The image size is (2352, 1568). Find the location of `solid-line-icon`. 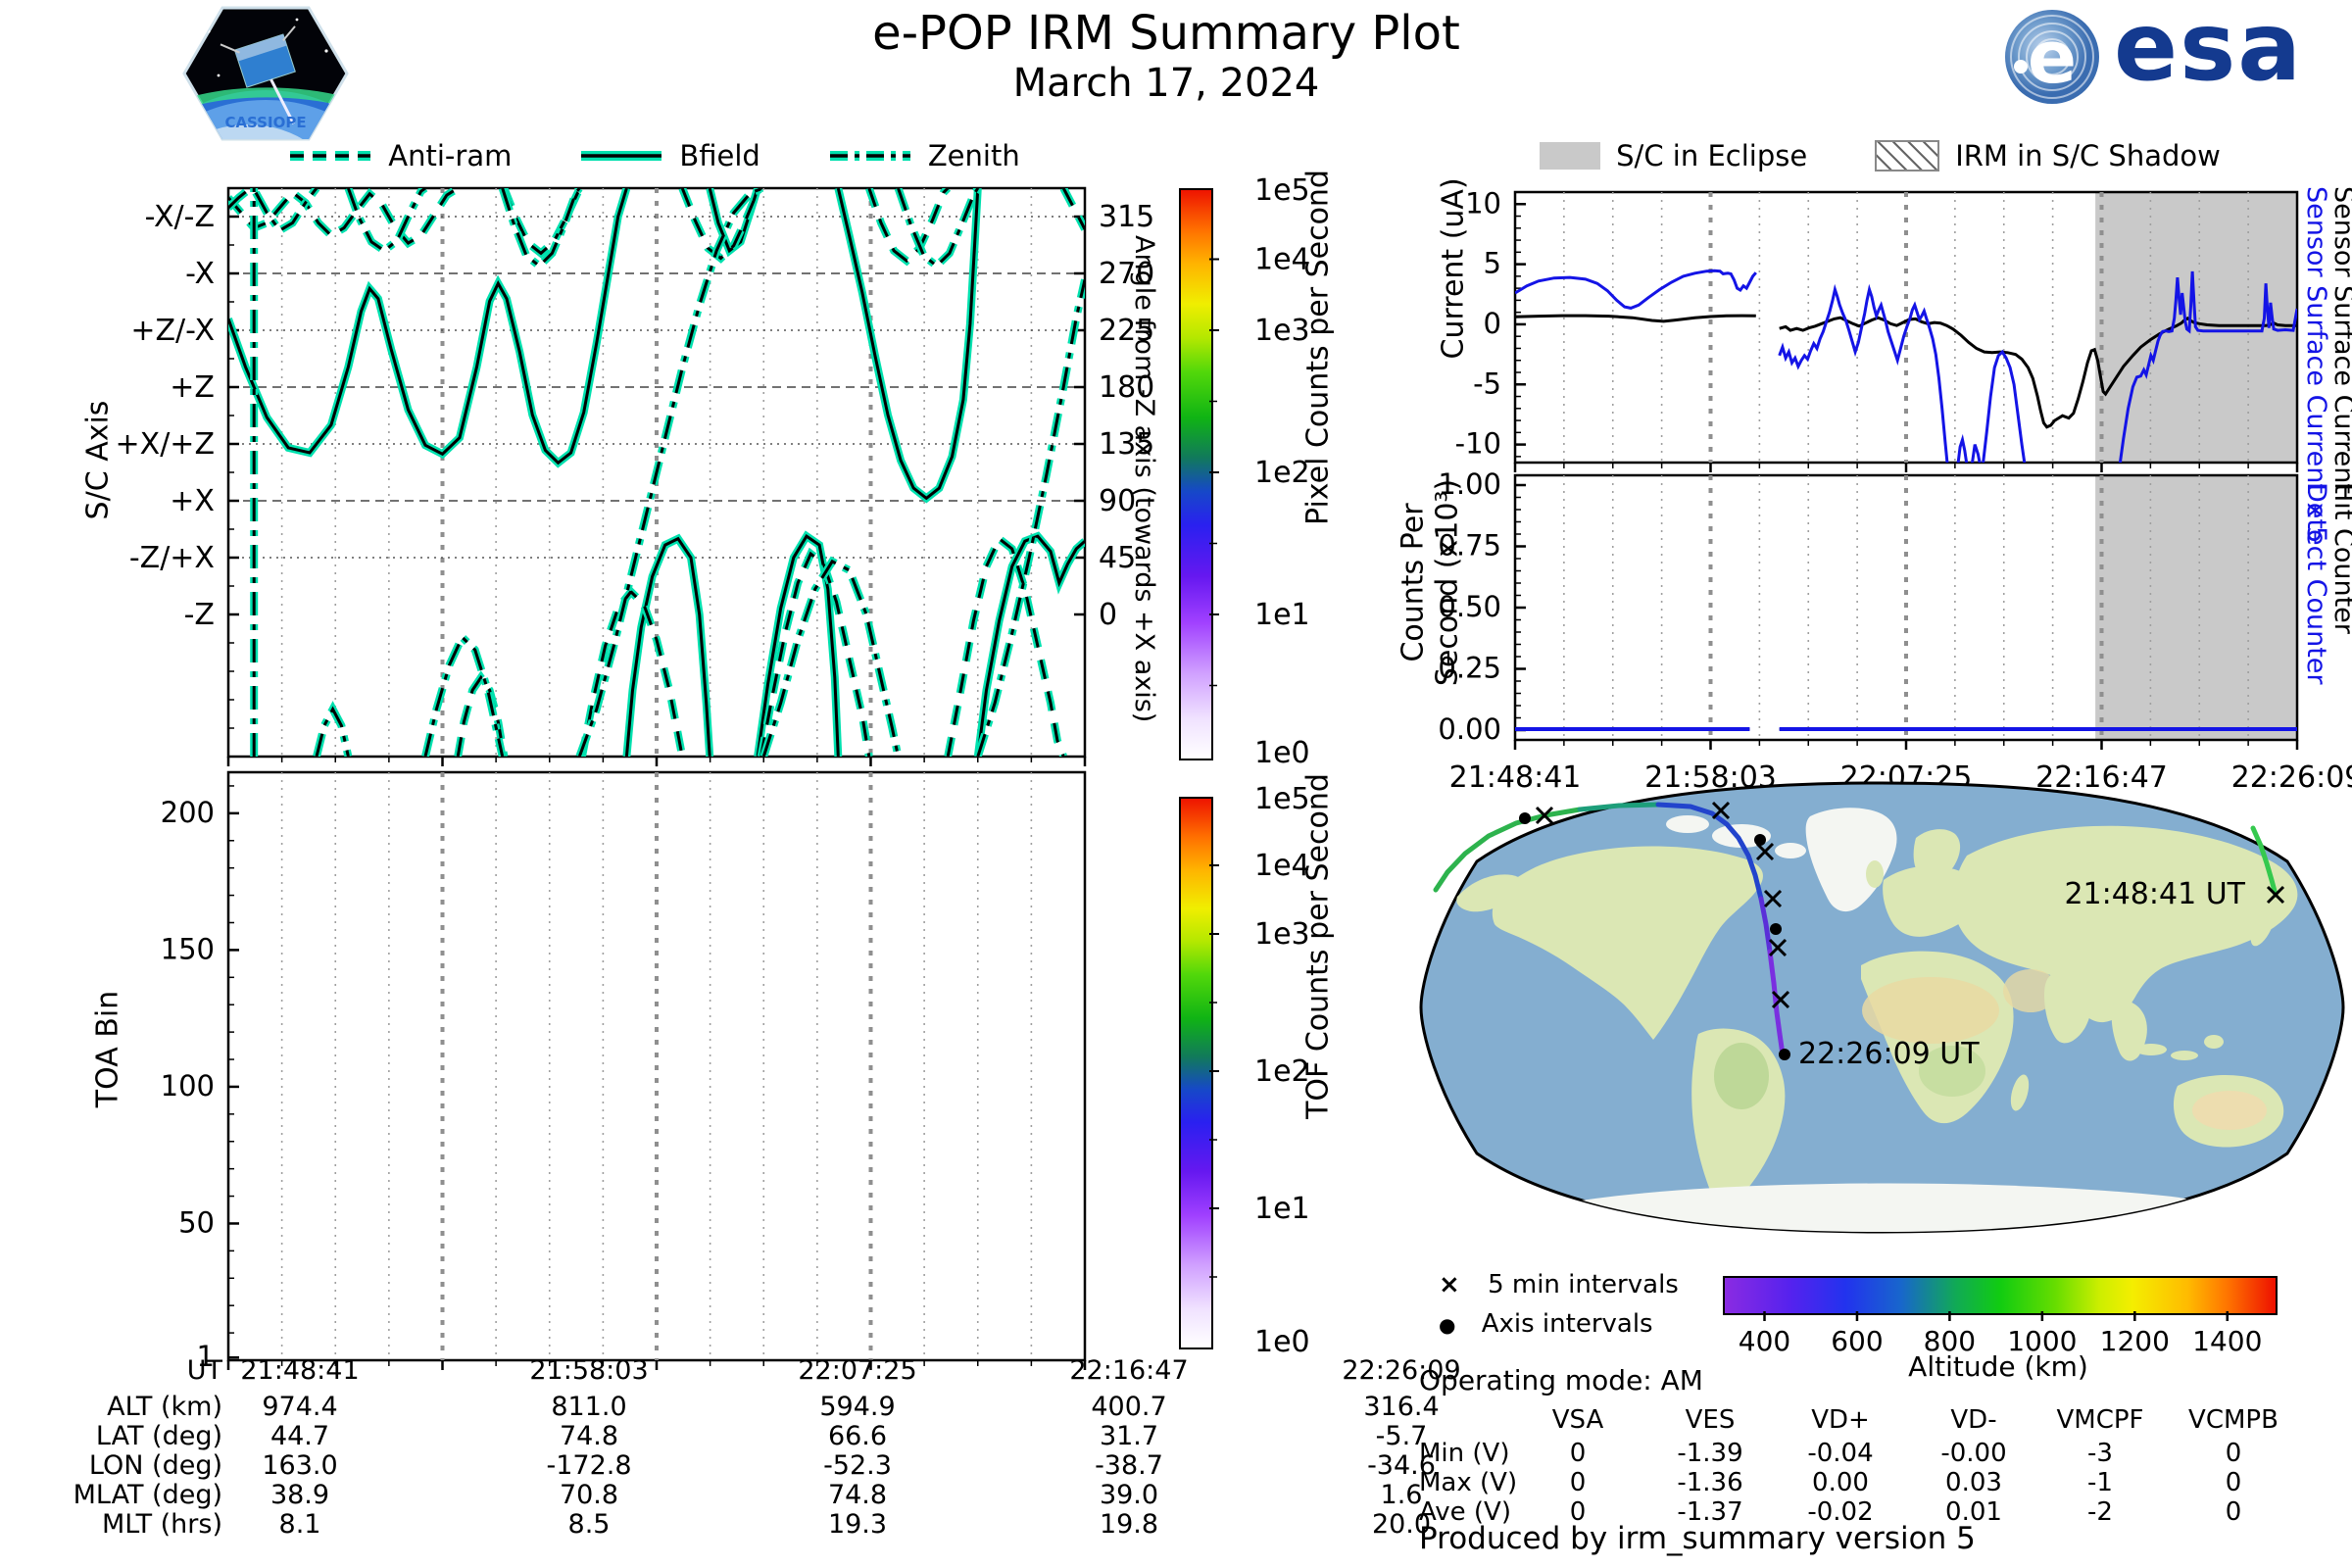

solid-line-icon is located at coordinates (621, 156).